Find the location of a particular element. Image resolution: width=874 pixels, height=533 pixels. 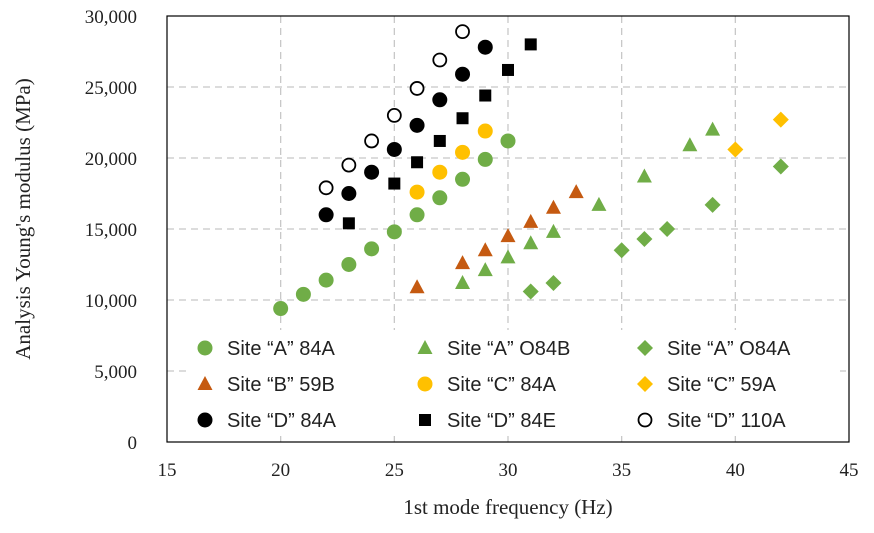

legend-entry: Site “C” 59A is located at coordinates (707, 385).